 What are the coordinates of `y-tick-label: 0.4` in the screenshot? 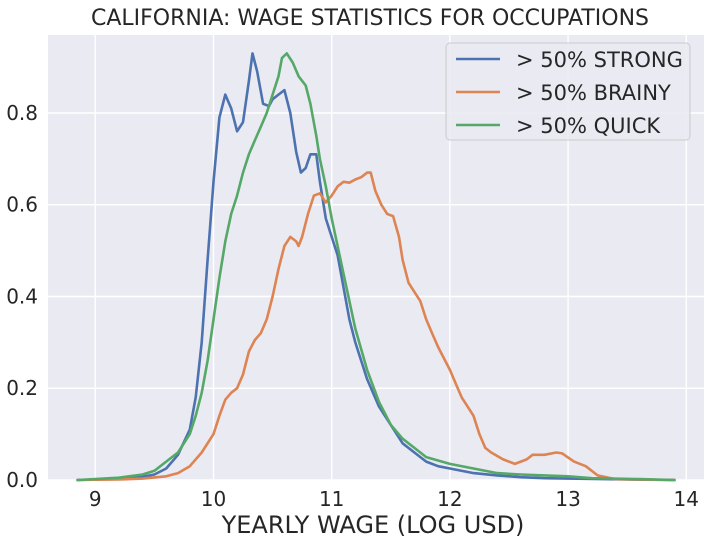 It's located at (22, 296).